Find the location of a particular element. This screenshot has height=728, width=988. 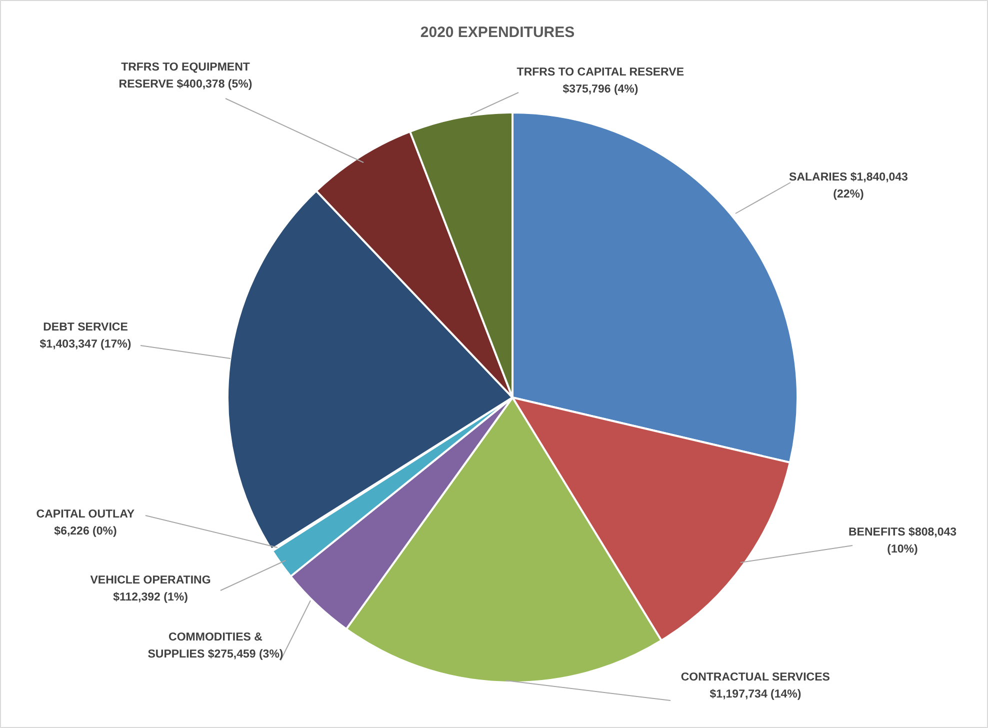

slice-label: VEHICLE OPERATING is located at coordinates (150, 580).